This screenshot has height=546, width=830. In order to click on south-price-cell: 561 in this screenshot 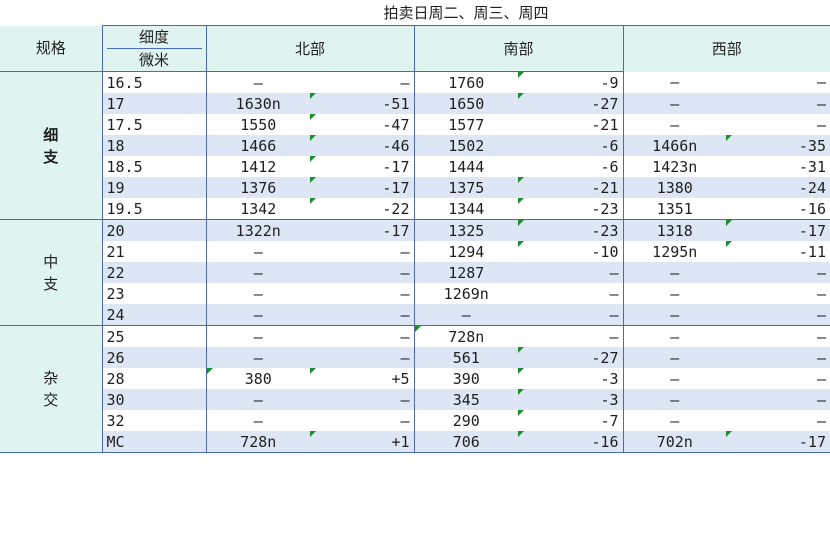, I will do `click(466, 357)`.